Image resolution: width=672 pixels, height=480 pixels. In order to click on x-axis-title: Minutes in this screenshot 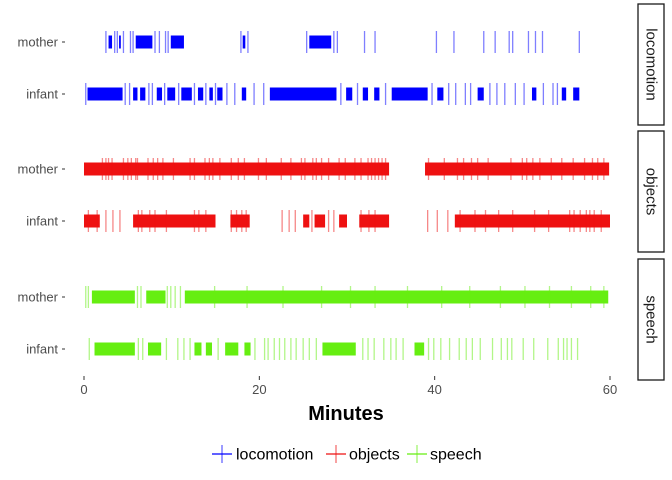, I will do `click(346, 414)`.